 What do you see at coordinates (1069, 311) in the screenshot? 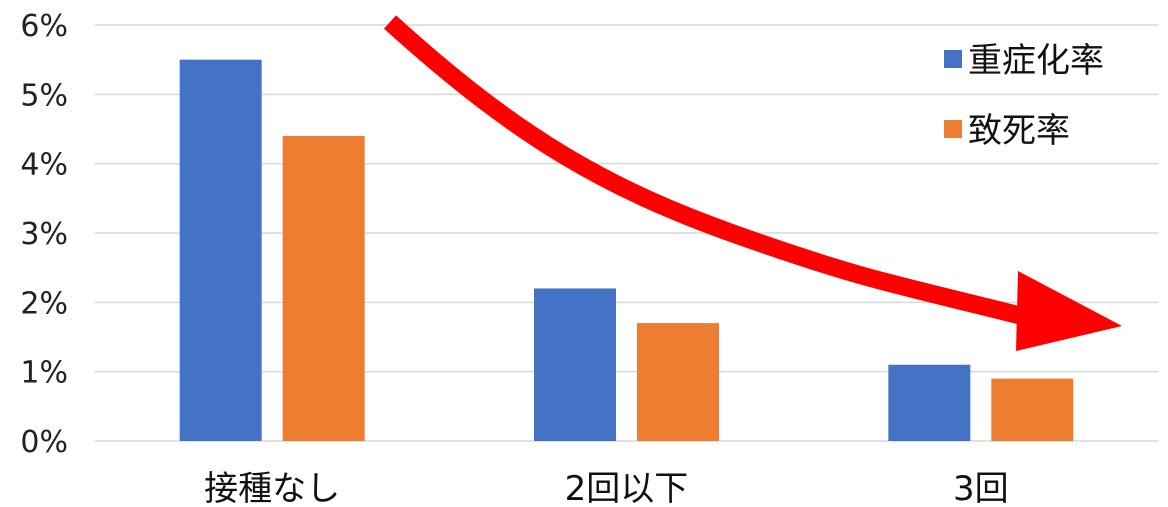
I see `trend-arrow-head` at bounding box center [1069, 311].